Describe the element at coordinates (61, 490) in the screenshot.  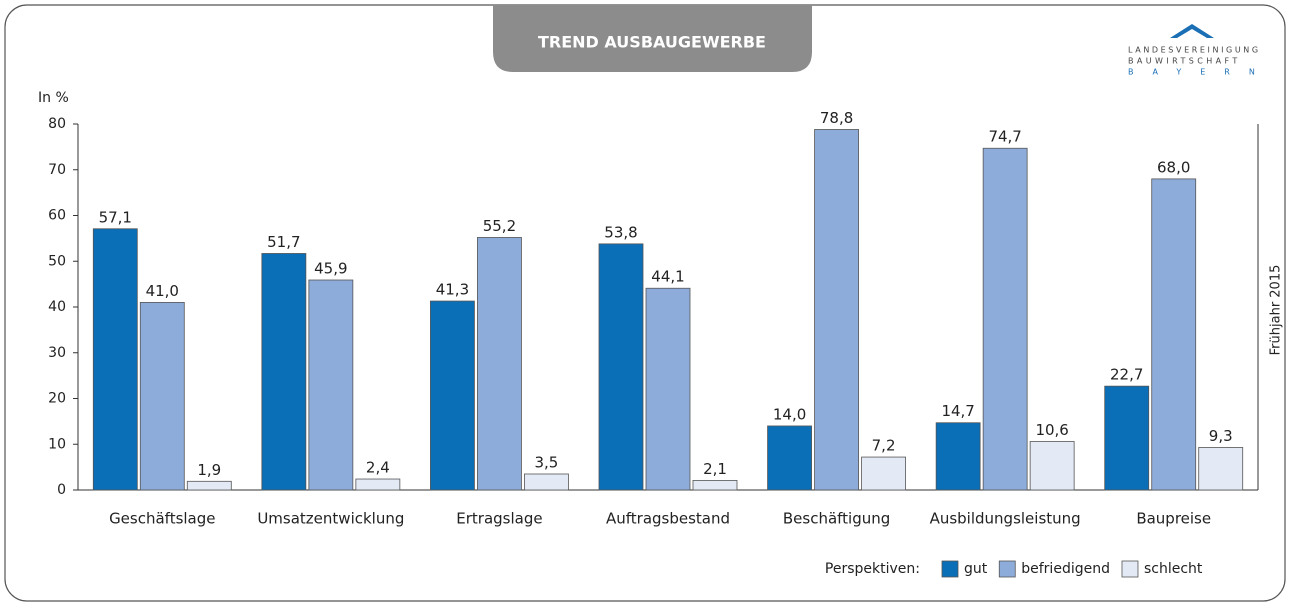
I see `y-tick-label: 0` at that location.